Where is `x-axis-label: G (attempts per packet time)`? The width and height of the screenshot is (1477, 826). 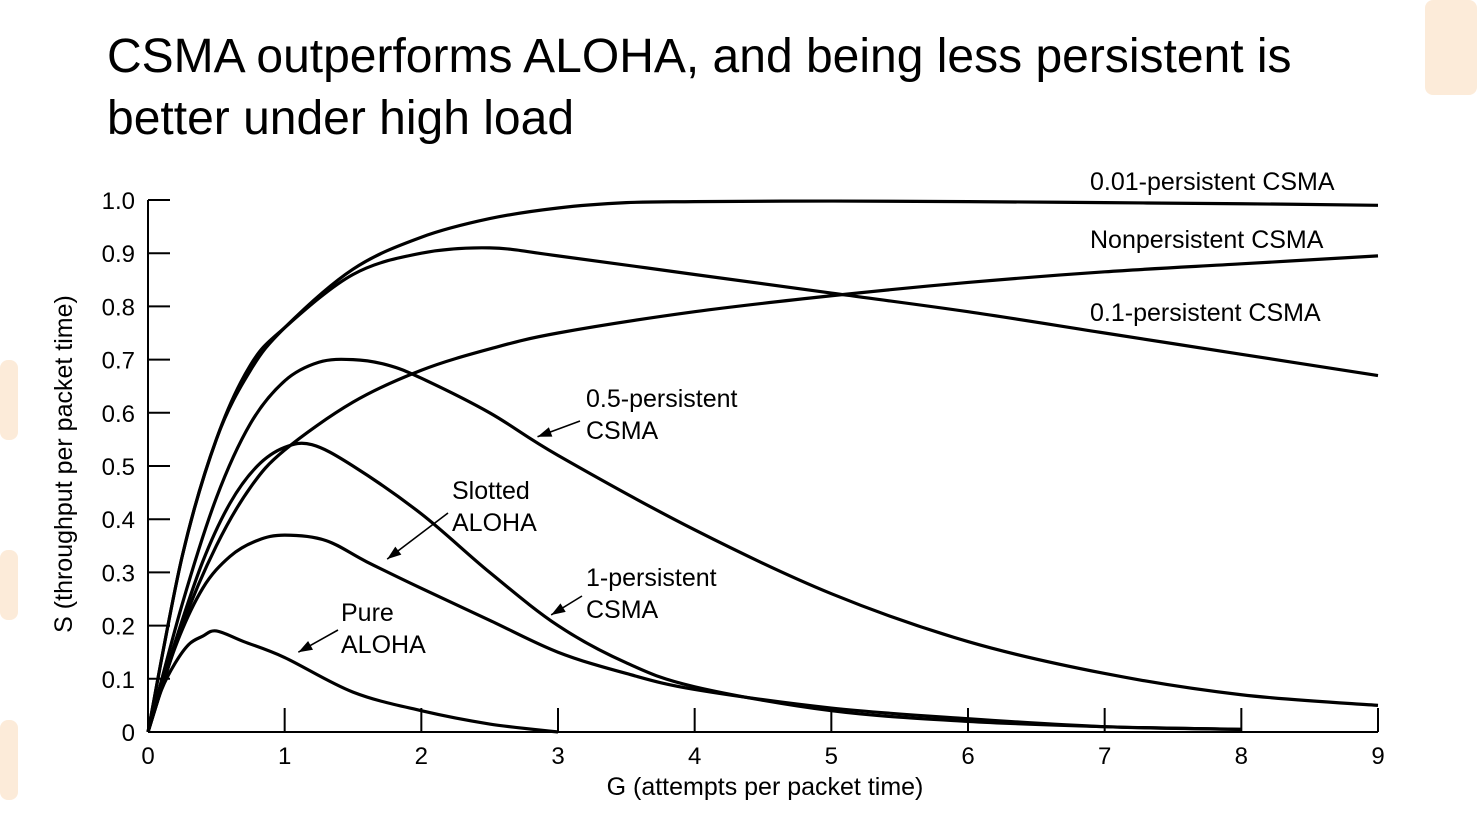
x-axis-label: G (attempts per packet time) is located at coordinates (765, 787).